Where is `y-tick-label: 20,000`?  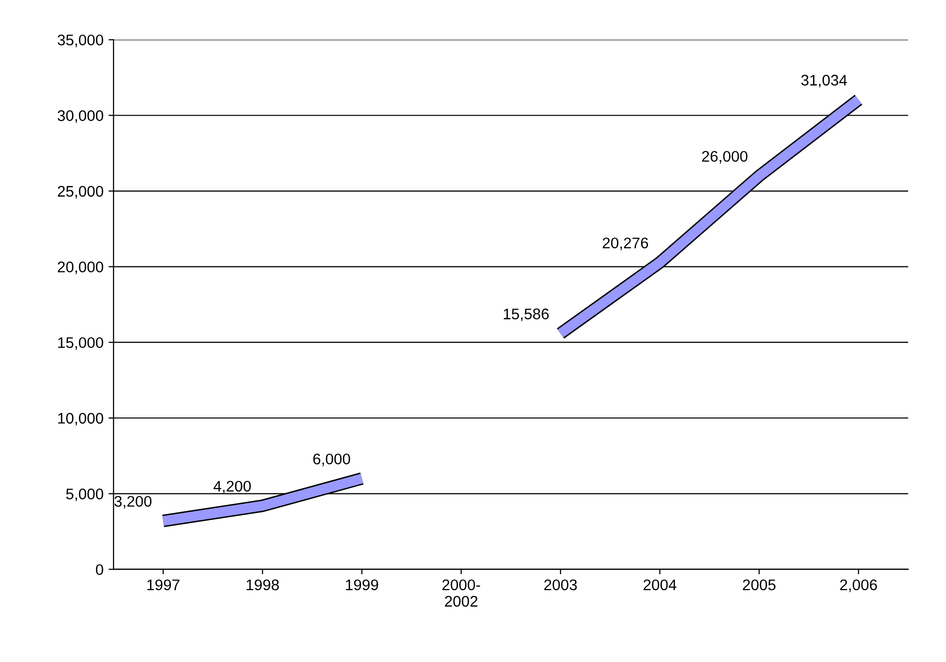
y-tick-label: 20,000 is located at coordinates (81, 268).